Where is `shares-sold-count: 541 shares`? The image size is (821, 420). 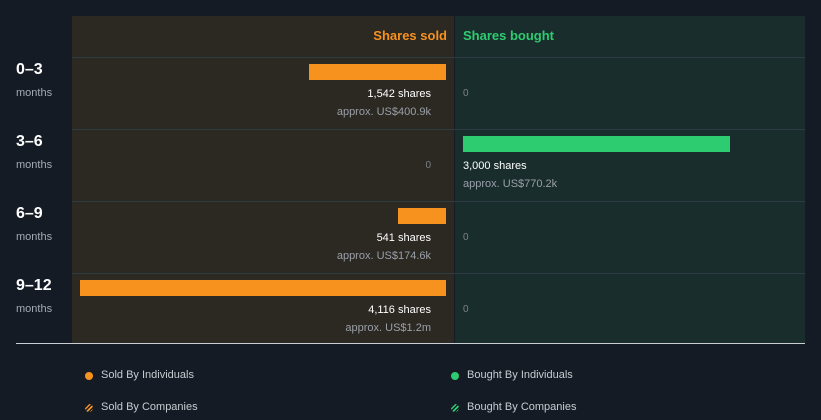
shares-sold-count: 541 shares is located at coordinates (403, 238).